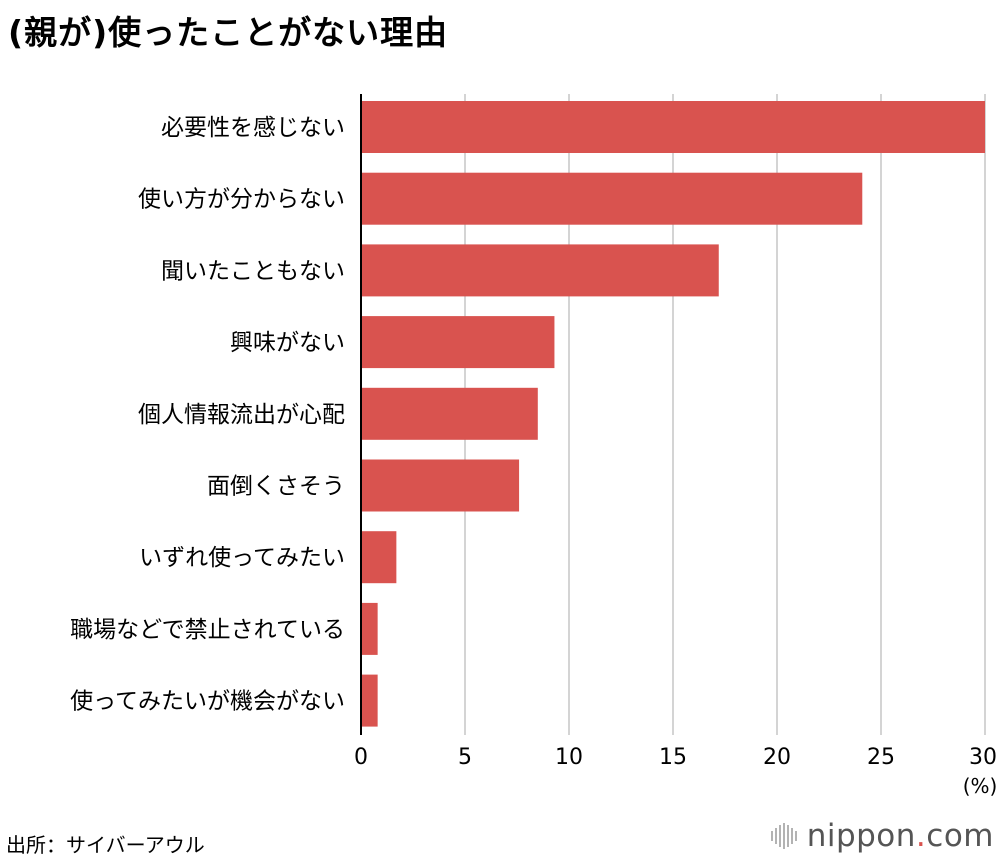 The image size is (1000, 860). Describe the element at coordinates (673, 757) in the screenshot. I see `x-tick-label: 15` at that location.